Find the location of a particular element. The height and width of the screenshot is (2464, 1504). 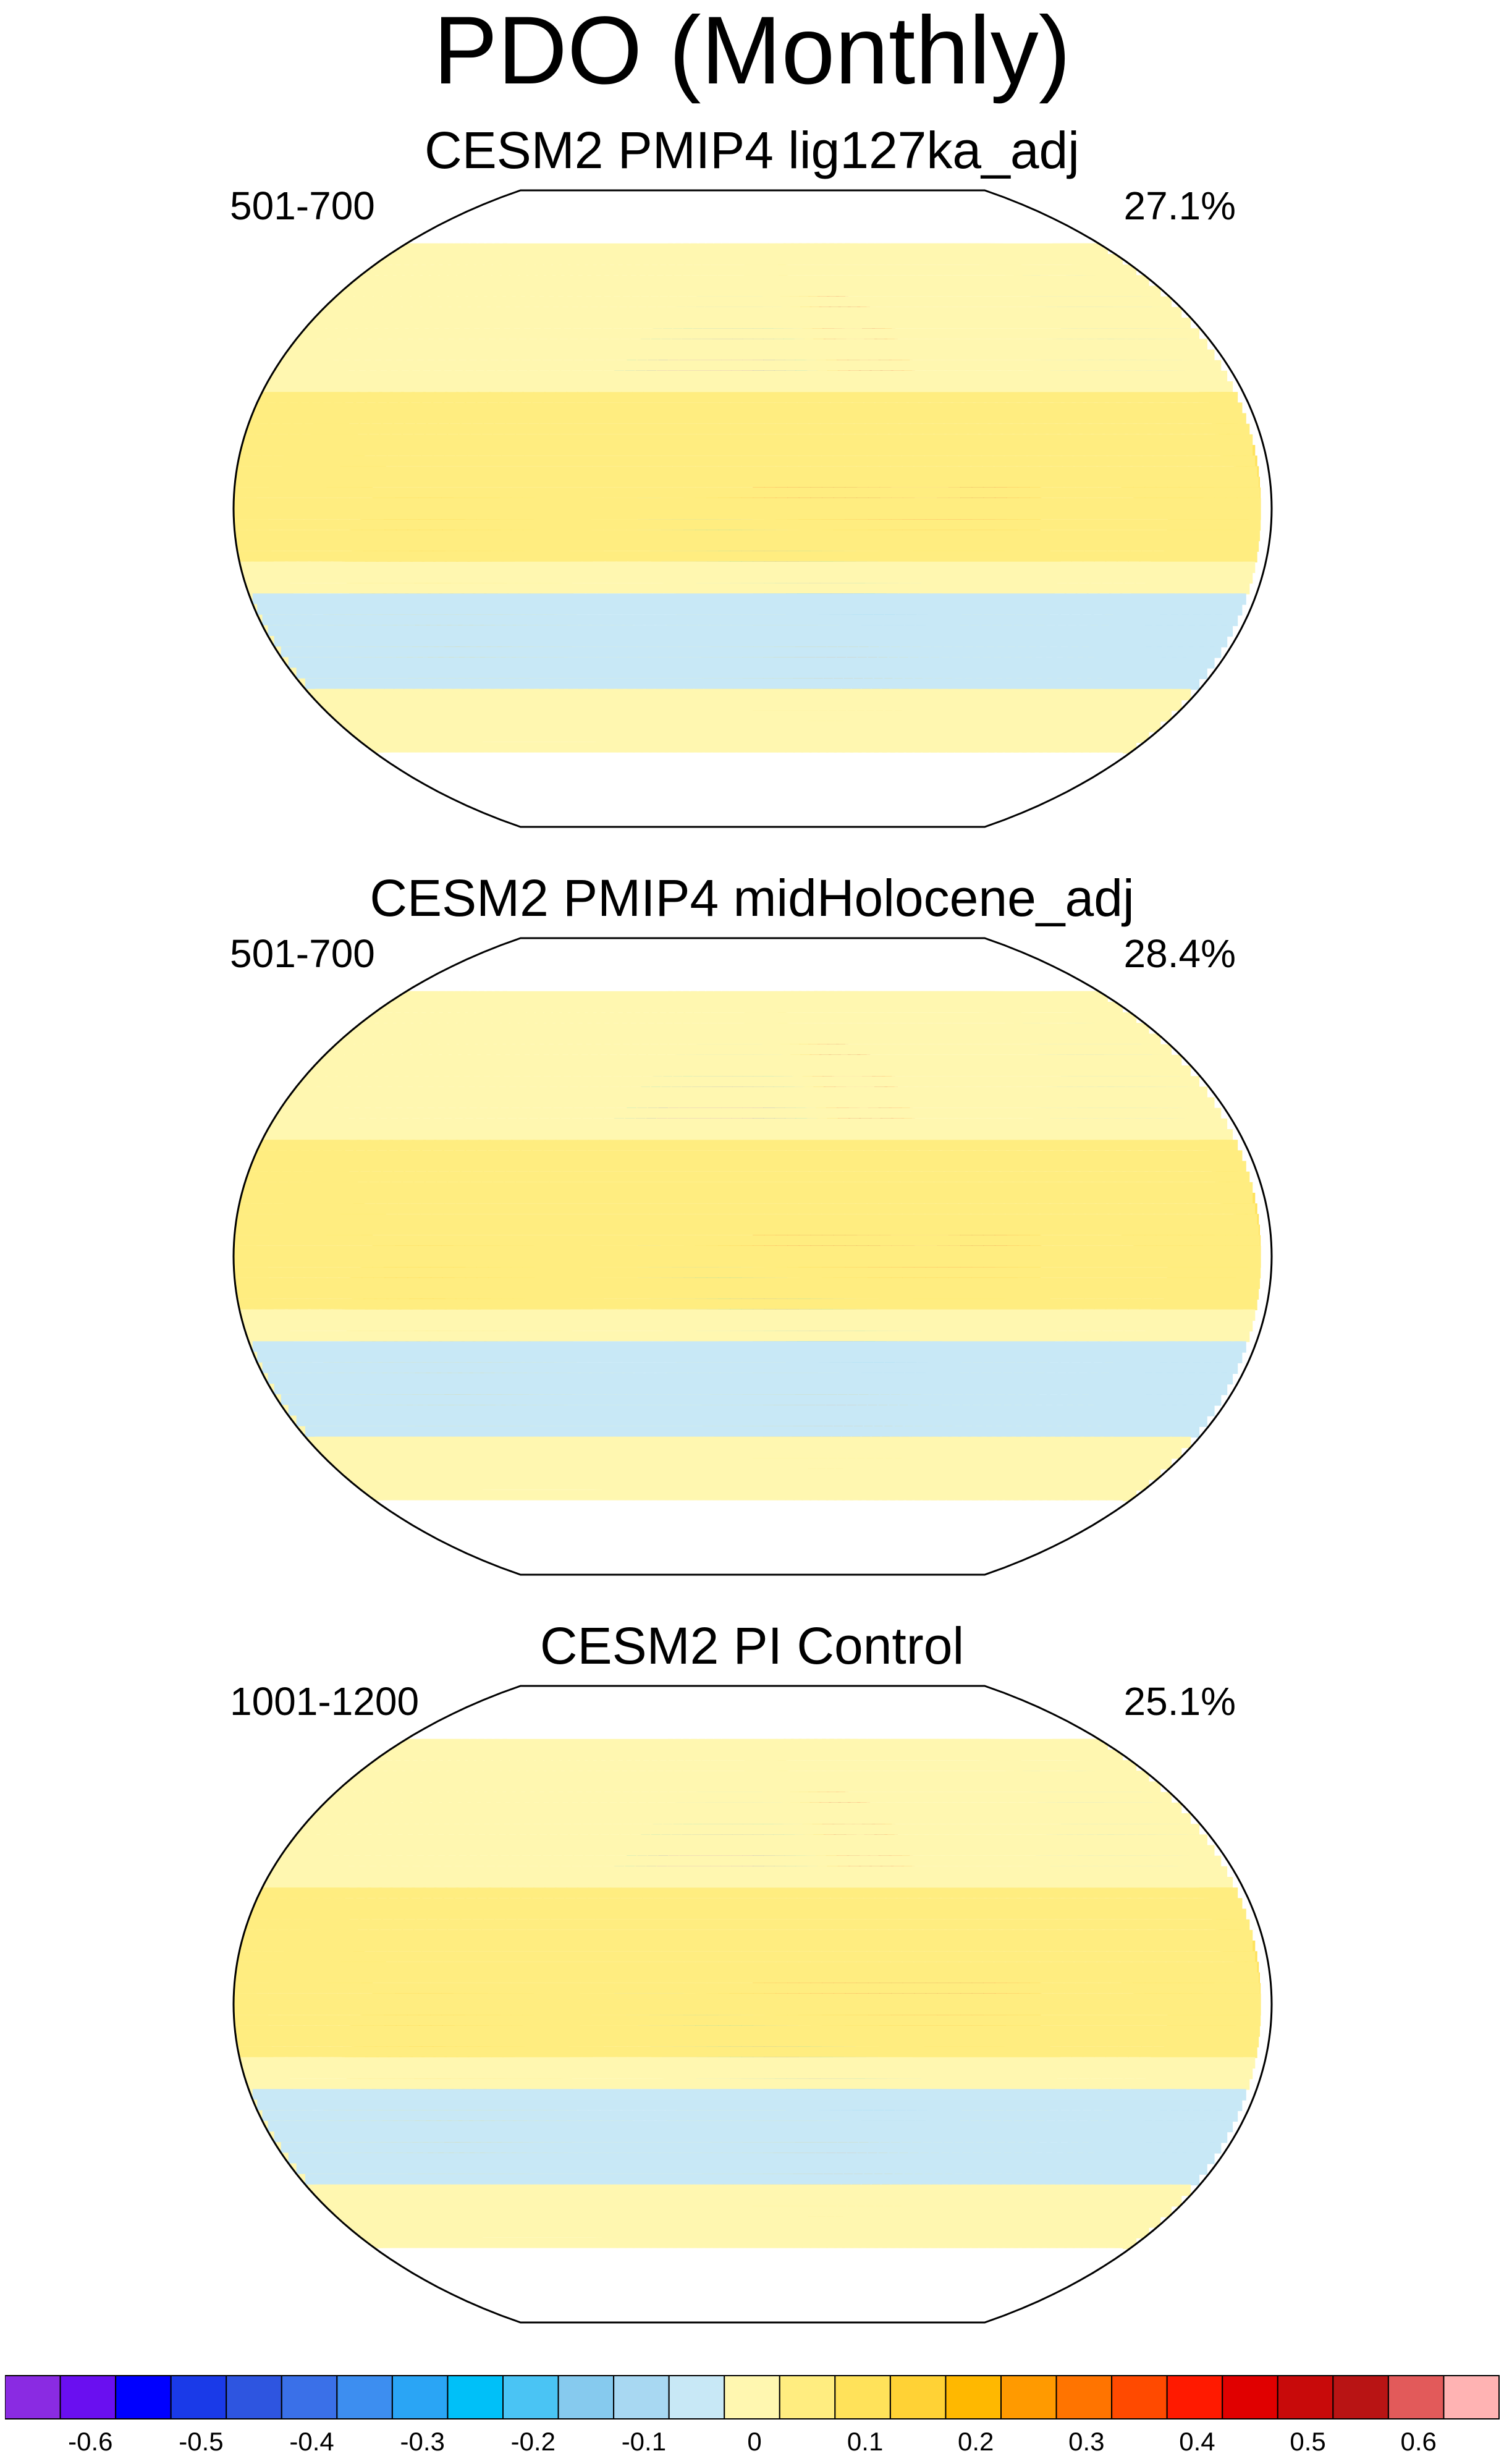

colorbar-tick-label: -0.4 is located at coordinates (312, 2441).